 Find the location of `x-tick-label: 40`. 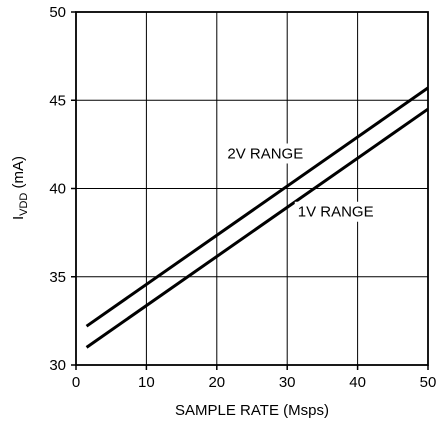

x-tick-label: 40 is located at coordinates (357, 382).